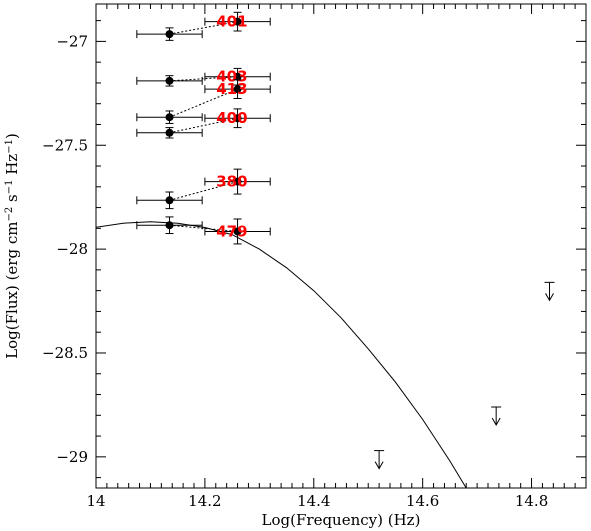 The height and width of the screenshot is (531, 591). I want to click on y-axis-title: Log(Flux) (erg cm−2 s−1 Hz−1), so click(12, 246).